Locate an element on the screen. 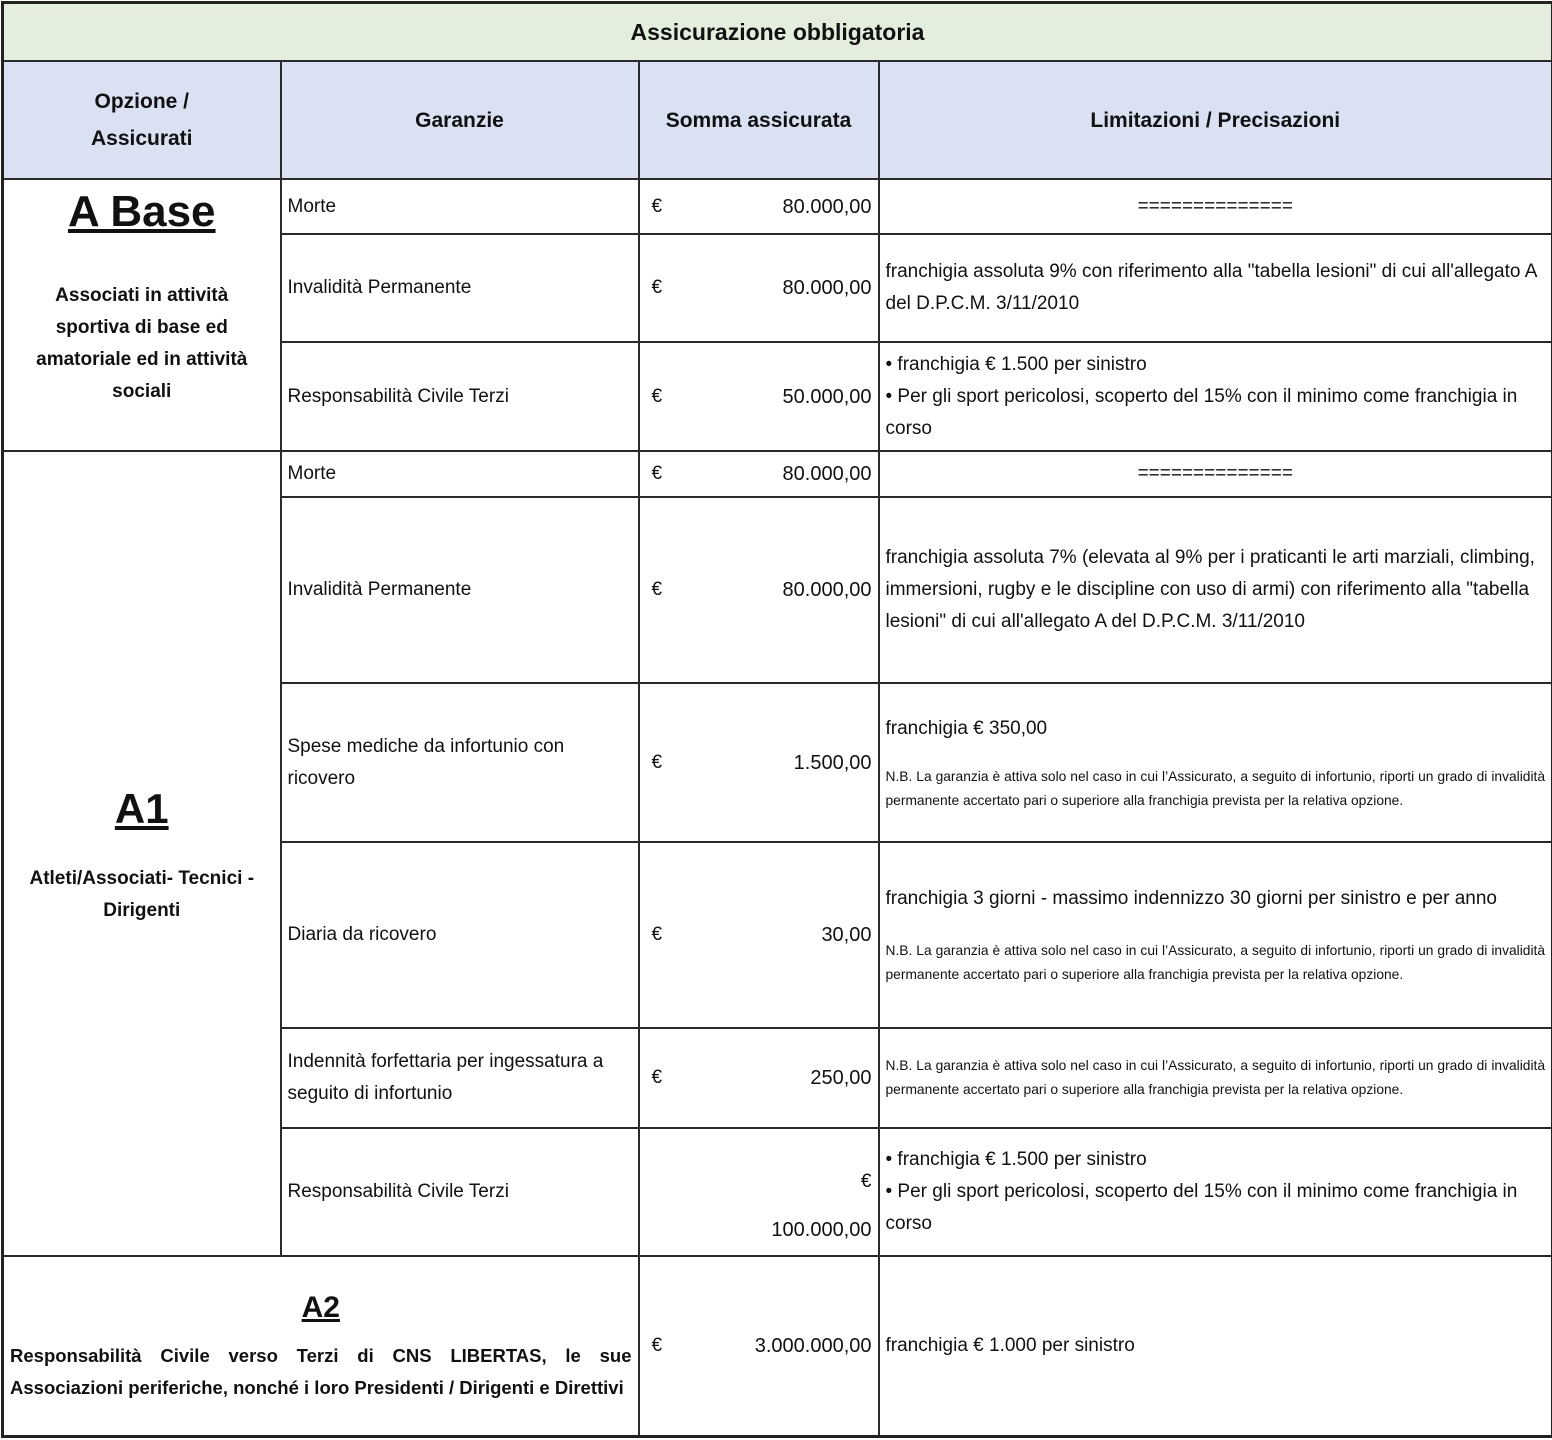 The image size is (1552, 1440). somma-cell: €250,00 is located at coordinates (758, 1078).